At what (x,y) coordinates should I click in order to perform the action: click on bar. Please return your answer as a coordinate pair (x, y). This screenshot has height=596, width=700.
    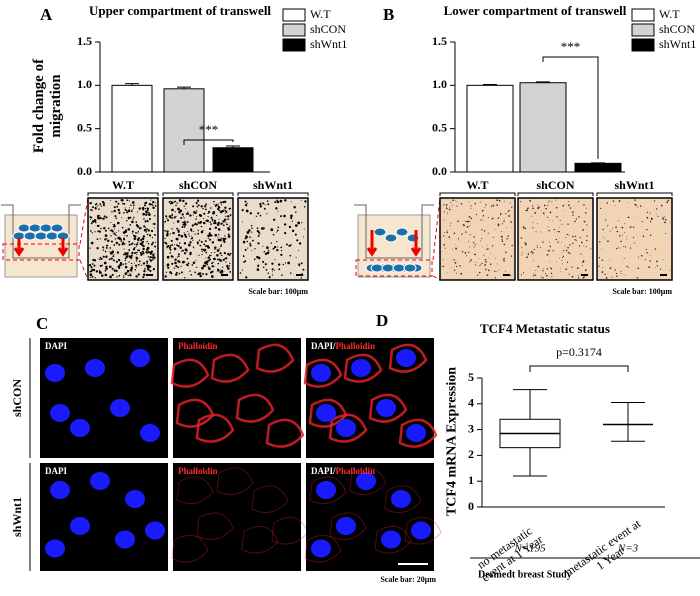
    Looking at the image, I should click on (490, 128).